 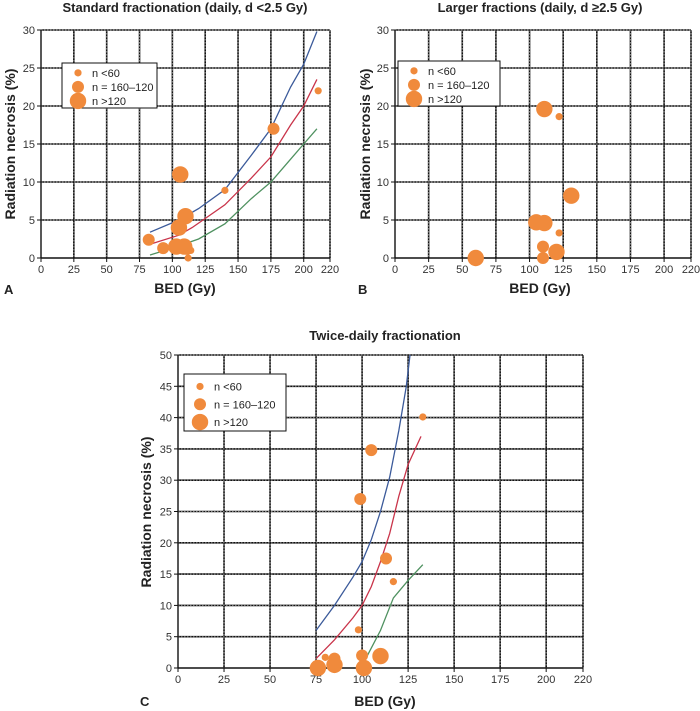 What do you see at coordinates (540, 7) in the screenshot?
I see `chart-title: Larger fractions (daily, d ≥2.5 Gy)` at bounding box center [540, 7].